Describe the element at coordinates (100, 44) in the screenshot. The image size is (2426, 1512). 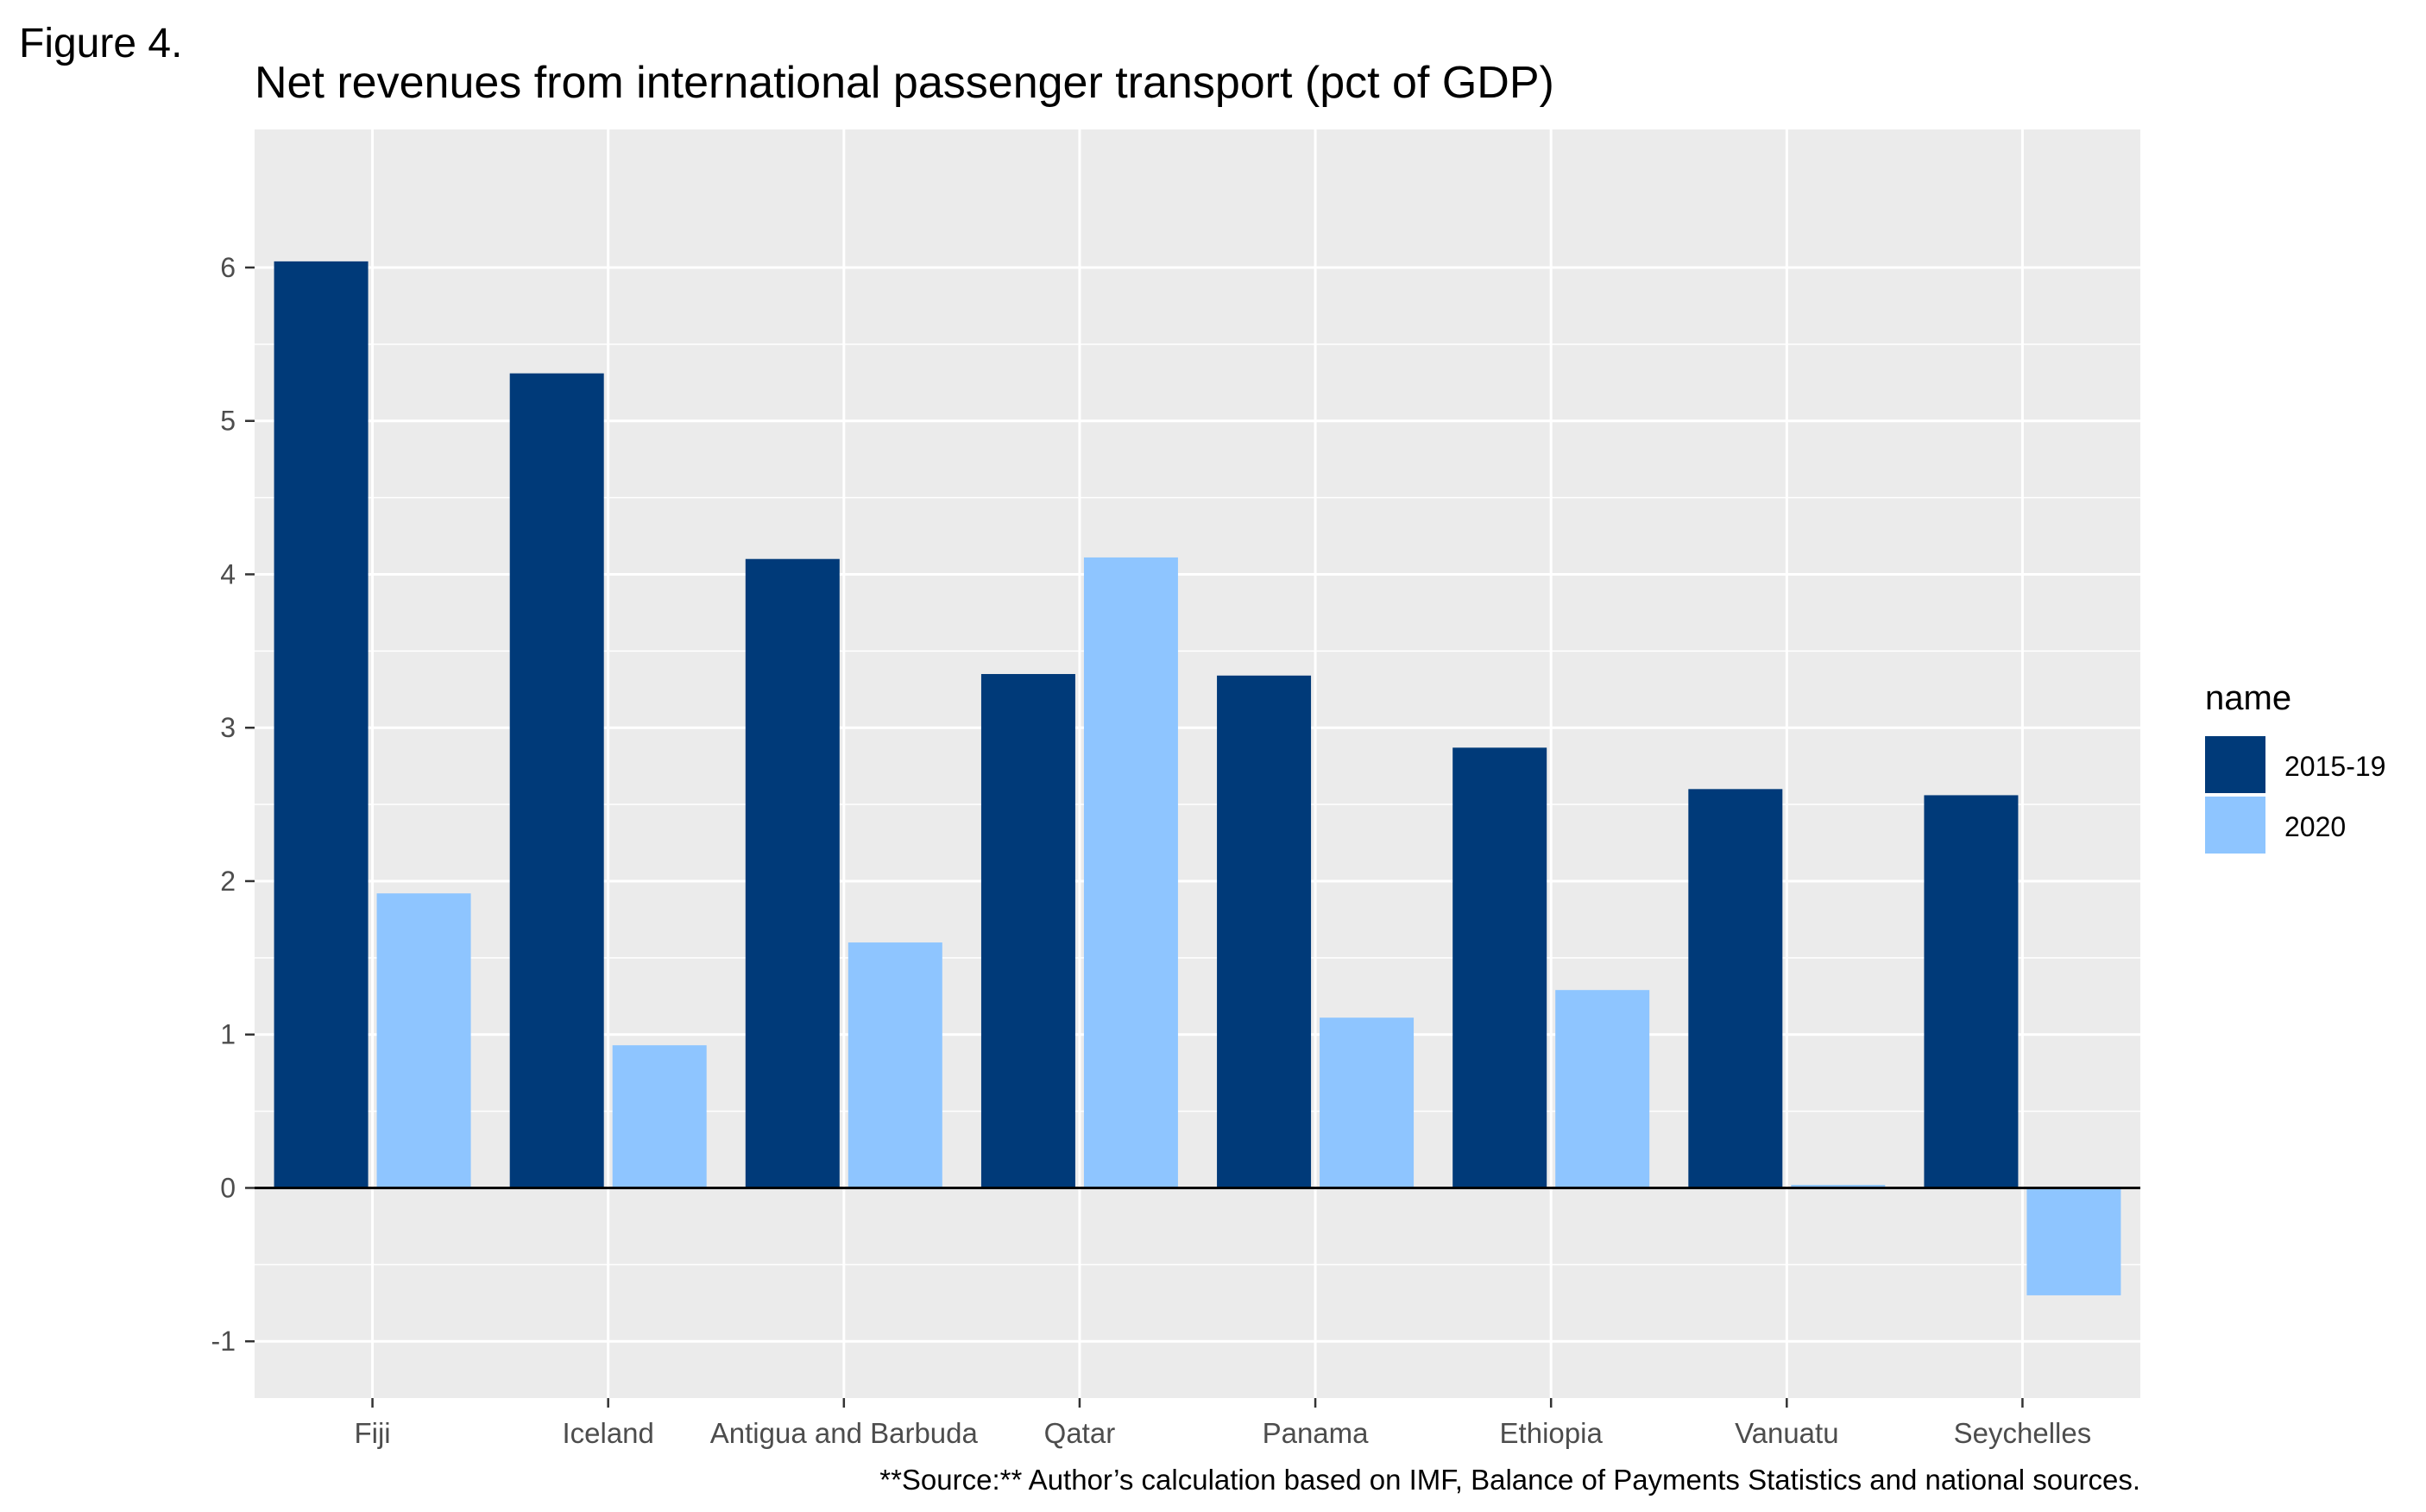
I see `figure-label: Figure 4.` at that location.